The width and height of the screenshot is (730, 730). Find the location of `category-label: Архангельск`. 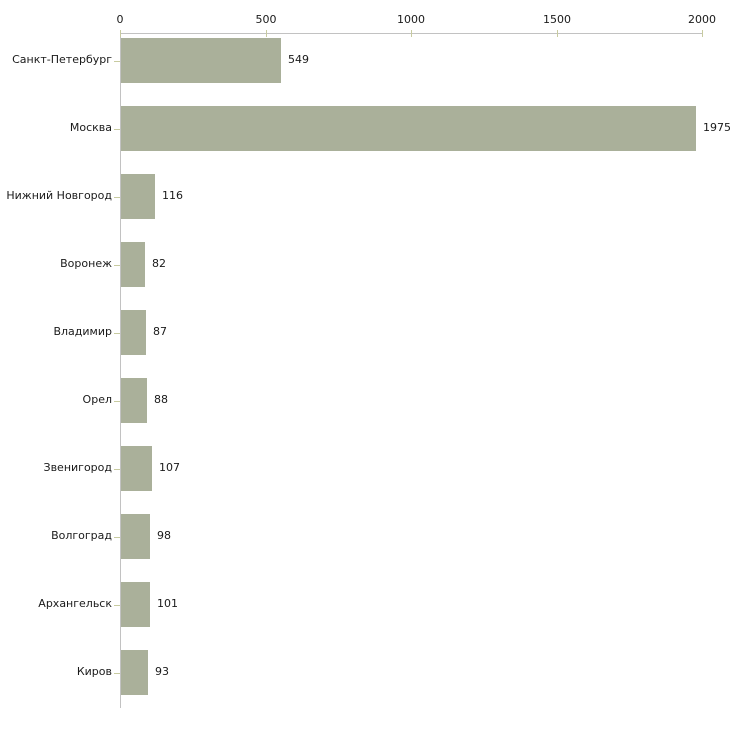

category-label: Архангельск is located at coordinates (75, 603).